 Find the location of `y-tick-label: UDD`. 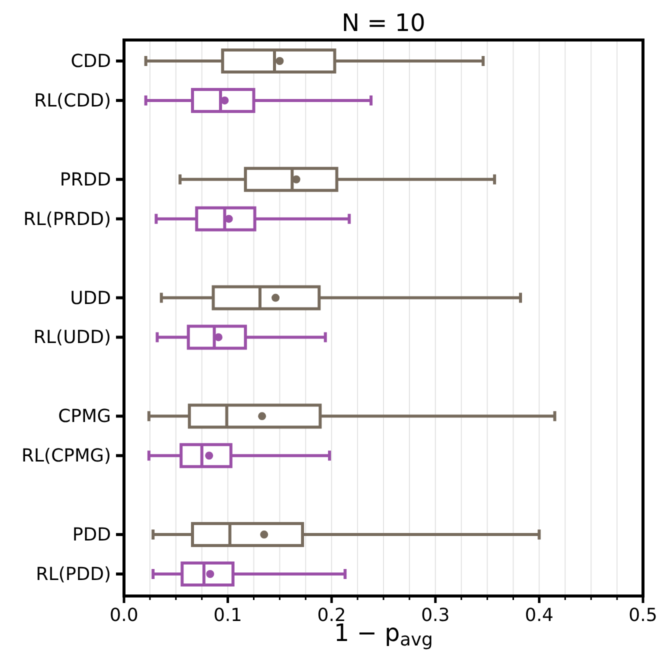

y-tick-label: UDD is located at coordinates (90, 298).